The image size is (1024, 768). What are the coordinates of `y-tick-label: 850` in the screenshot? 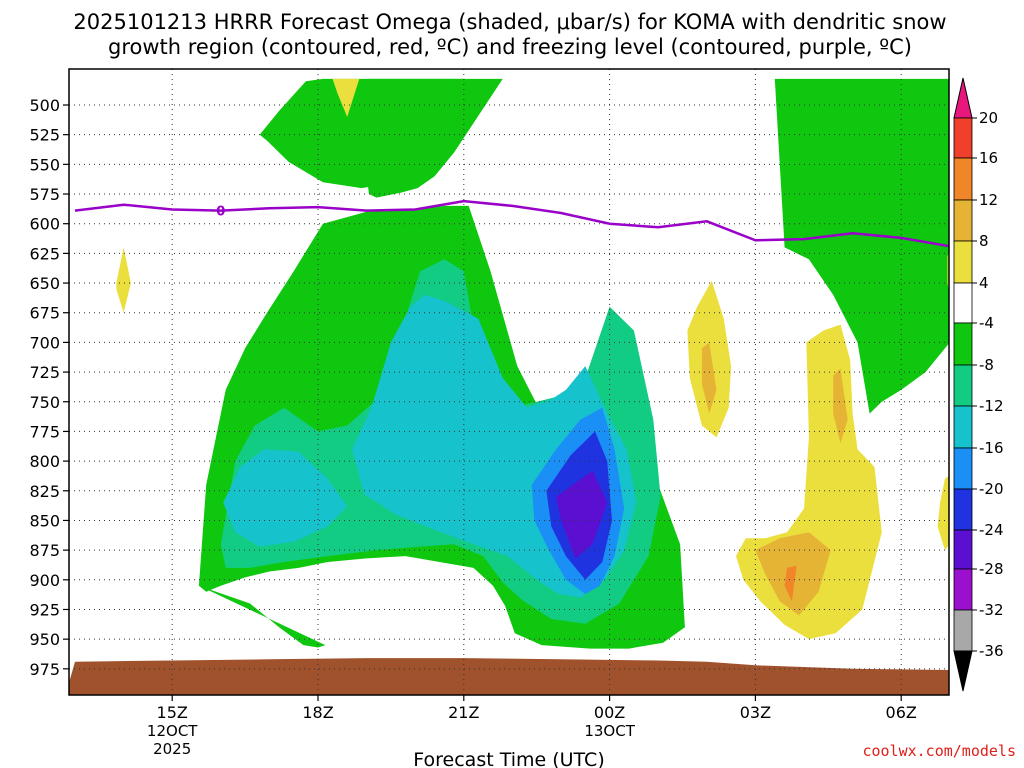 It's located at (44, 520).